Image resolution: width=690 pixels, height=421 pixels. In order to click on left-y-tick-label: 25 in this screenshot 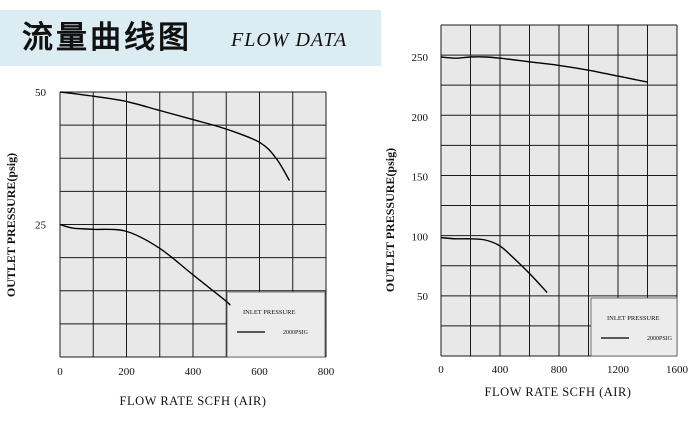, I will do `click(41, 226)`.